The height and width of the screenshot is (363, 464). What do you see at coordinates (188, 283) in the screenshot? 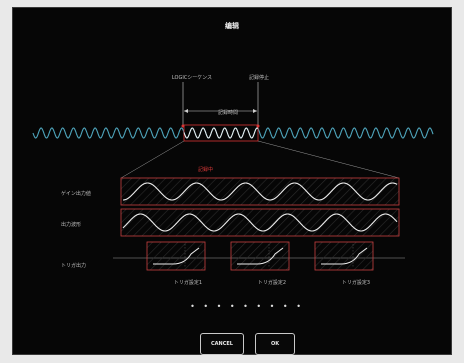
I see `trigger-box-1-label: トリガ設定1` at bounding box center [188, 283].